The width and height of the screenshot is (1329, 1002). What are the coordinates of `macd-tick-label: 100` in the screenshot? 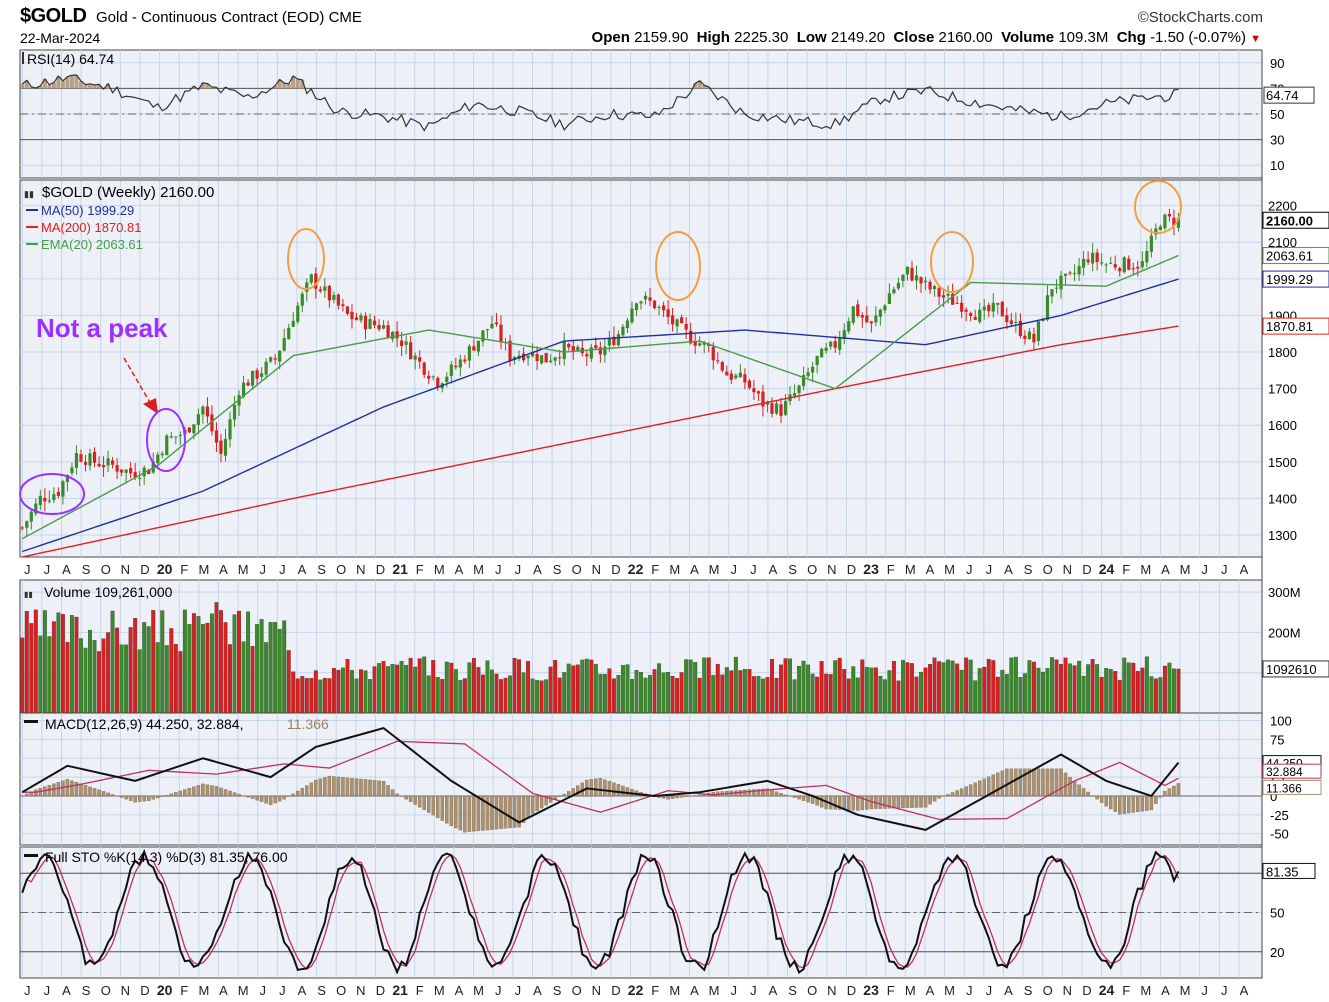 It's located at (1281, 721).